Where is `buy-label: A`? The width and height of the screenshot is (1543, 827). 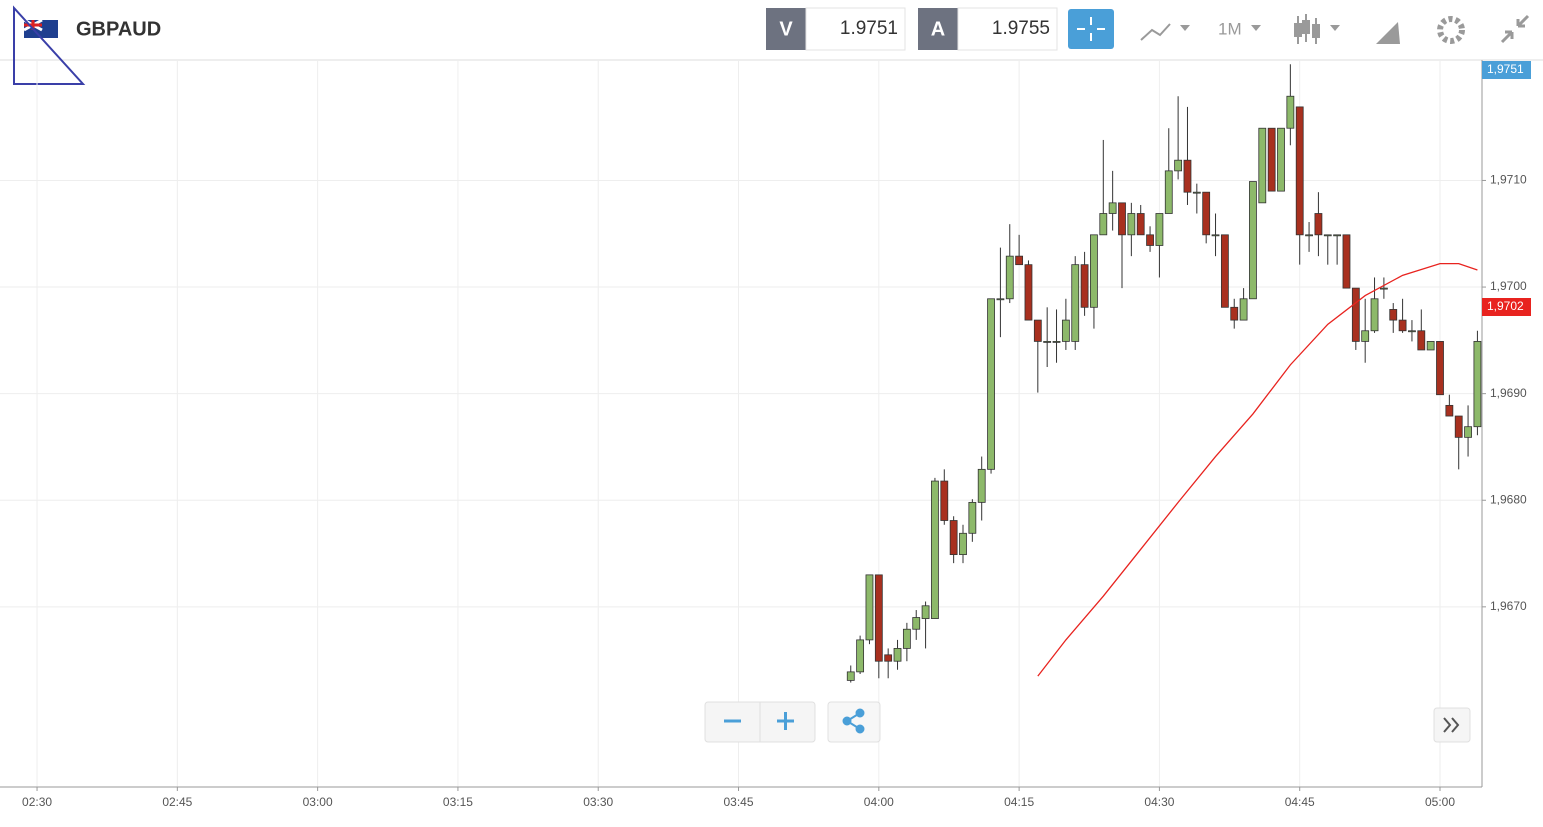
buy-label: A is located at coordinates (938, 29).